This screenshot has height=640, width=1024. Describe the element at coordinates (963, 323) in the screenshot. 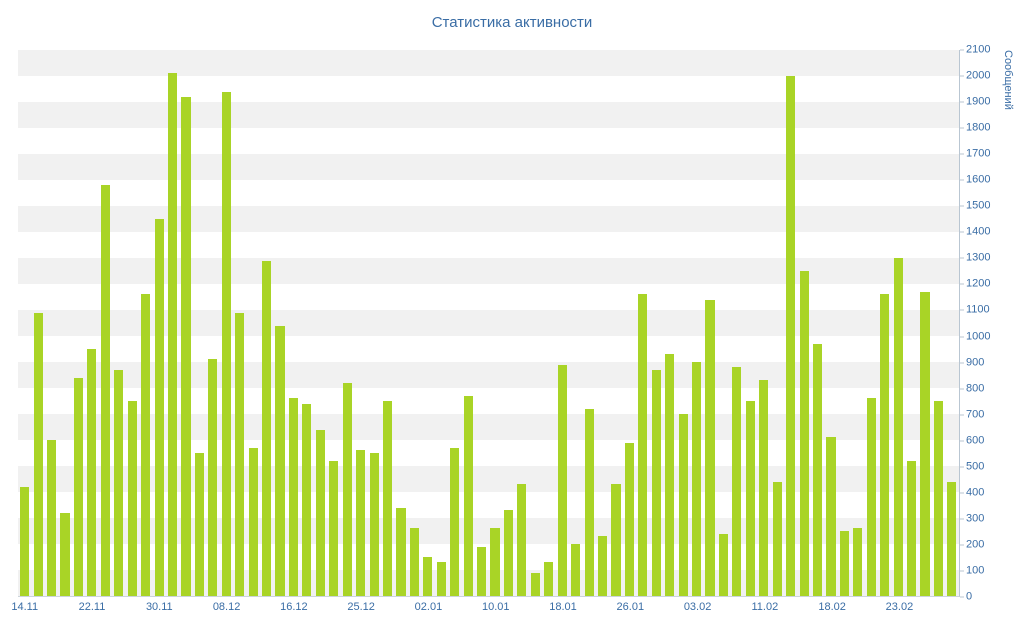

I see `y-axis-tick-marks` at that location.